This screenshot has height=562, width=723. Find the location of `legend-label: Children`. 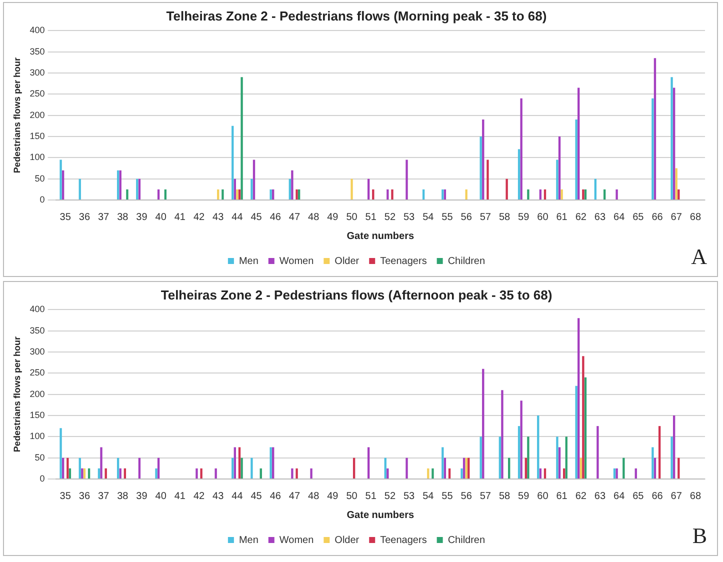

legend-label: Children is located at coordinates (467, 540).